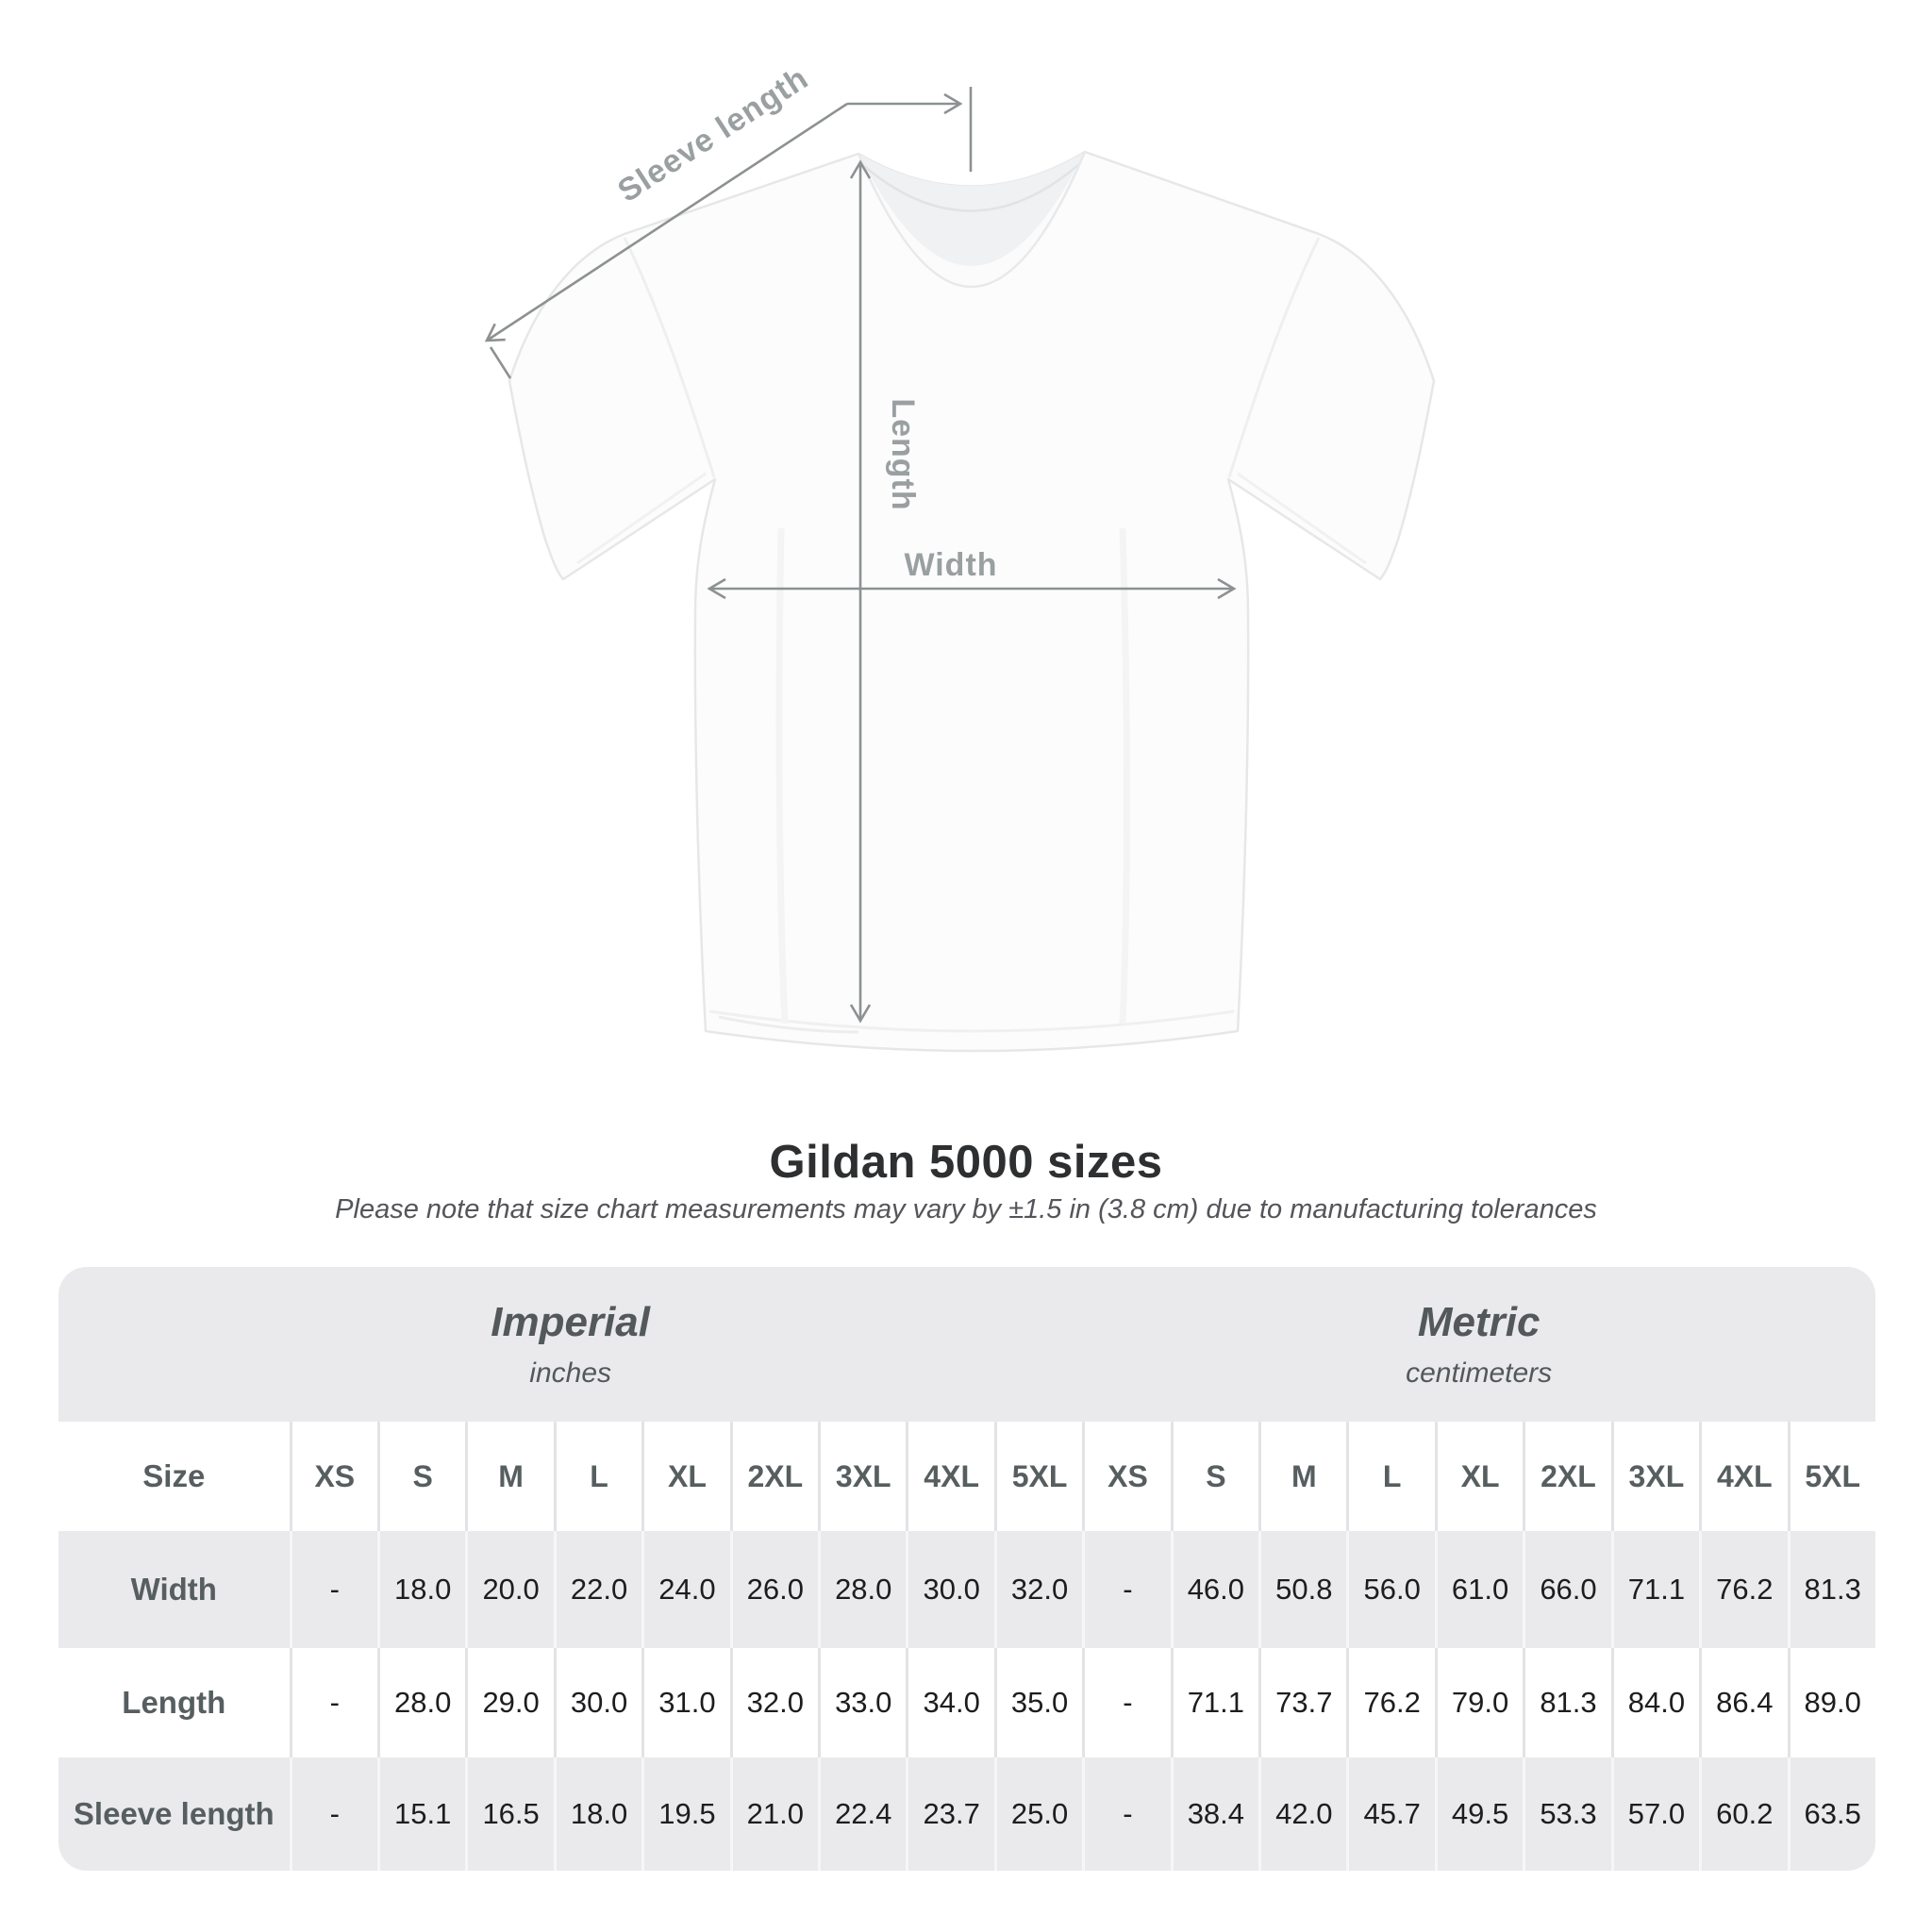 The image size is (1932, 1932). Describe the element at coordinates (862, 1814) in the screenshot. I see `sleeve-imperial-value: 22.4` at that location.